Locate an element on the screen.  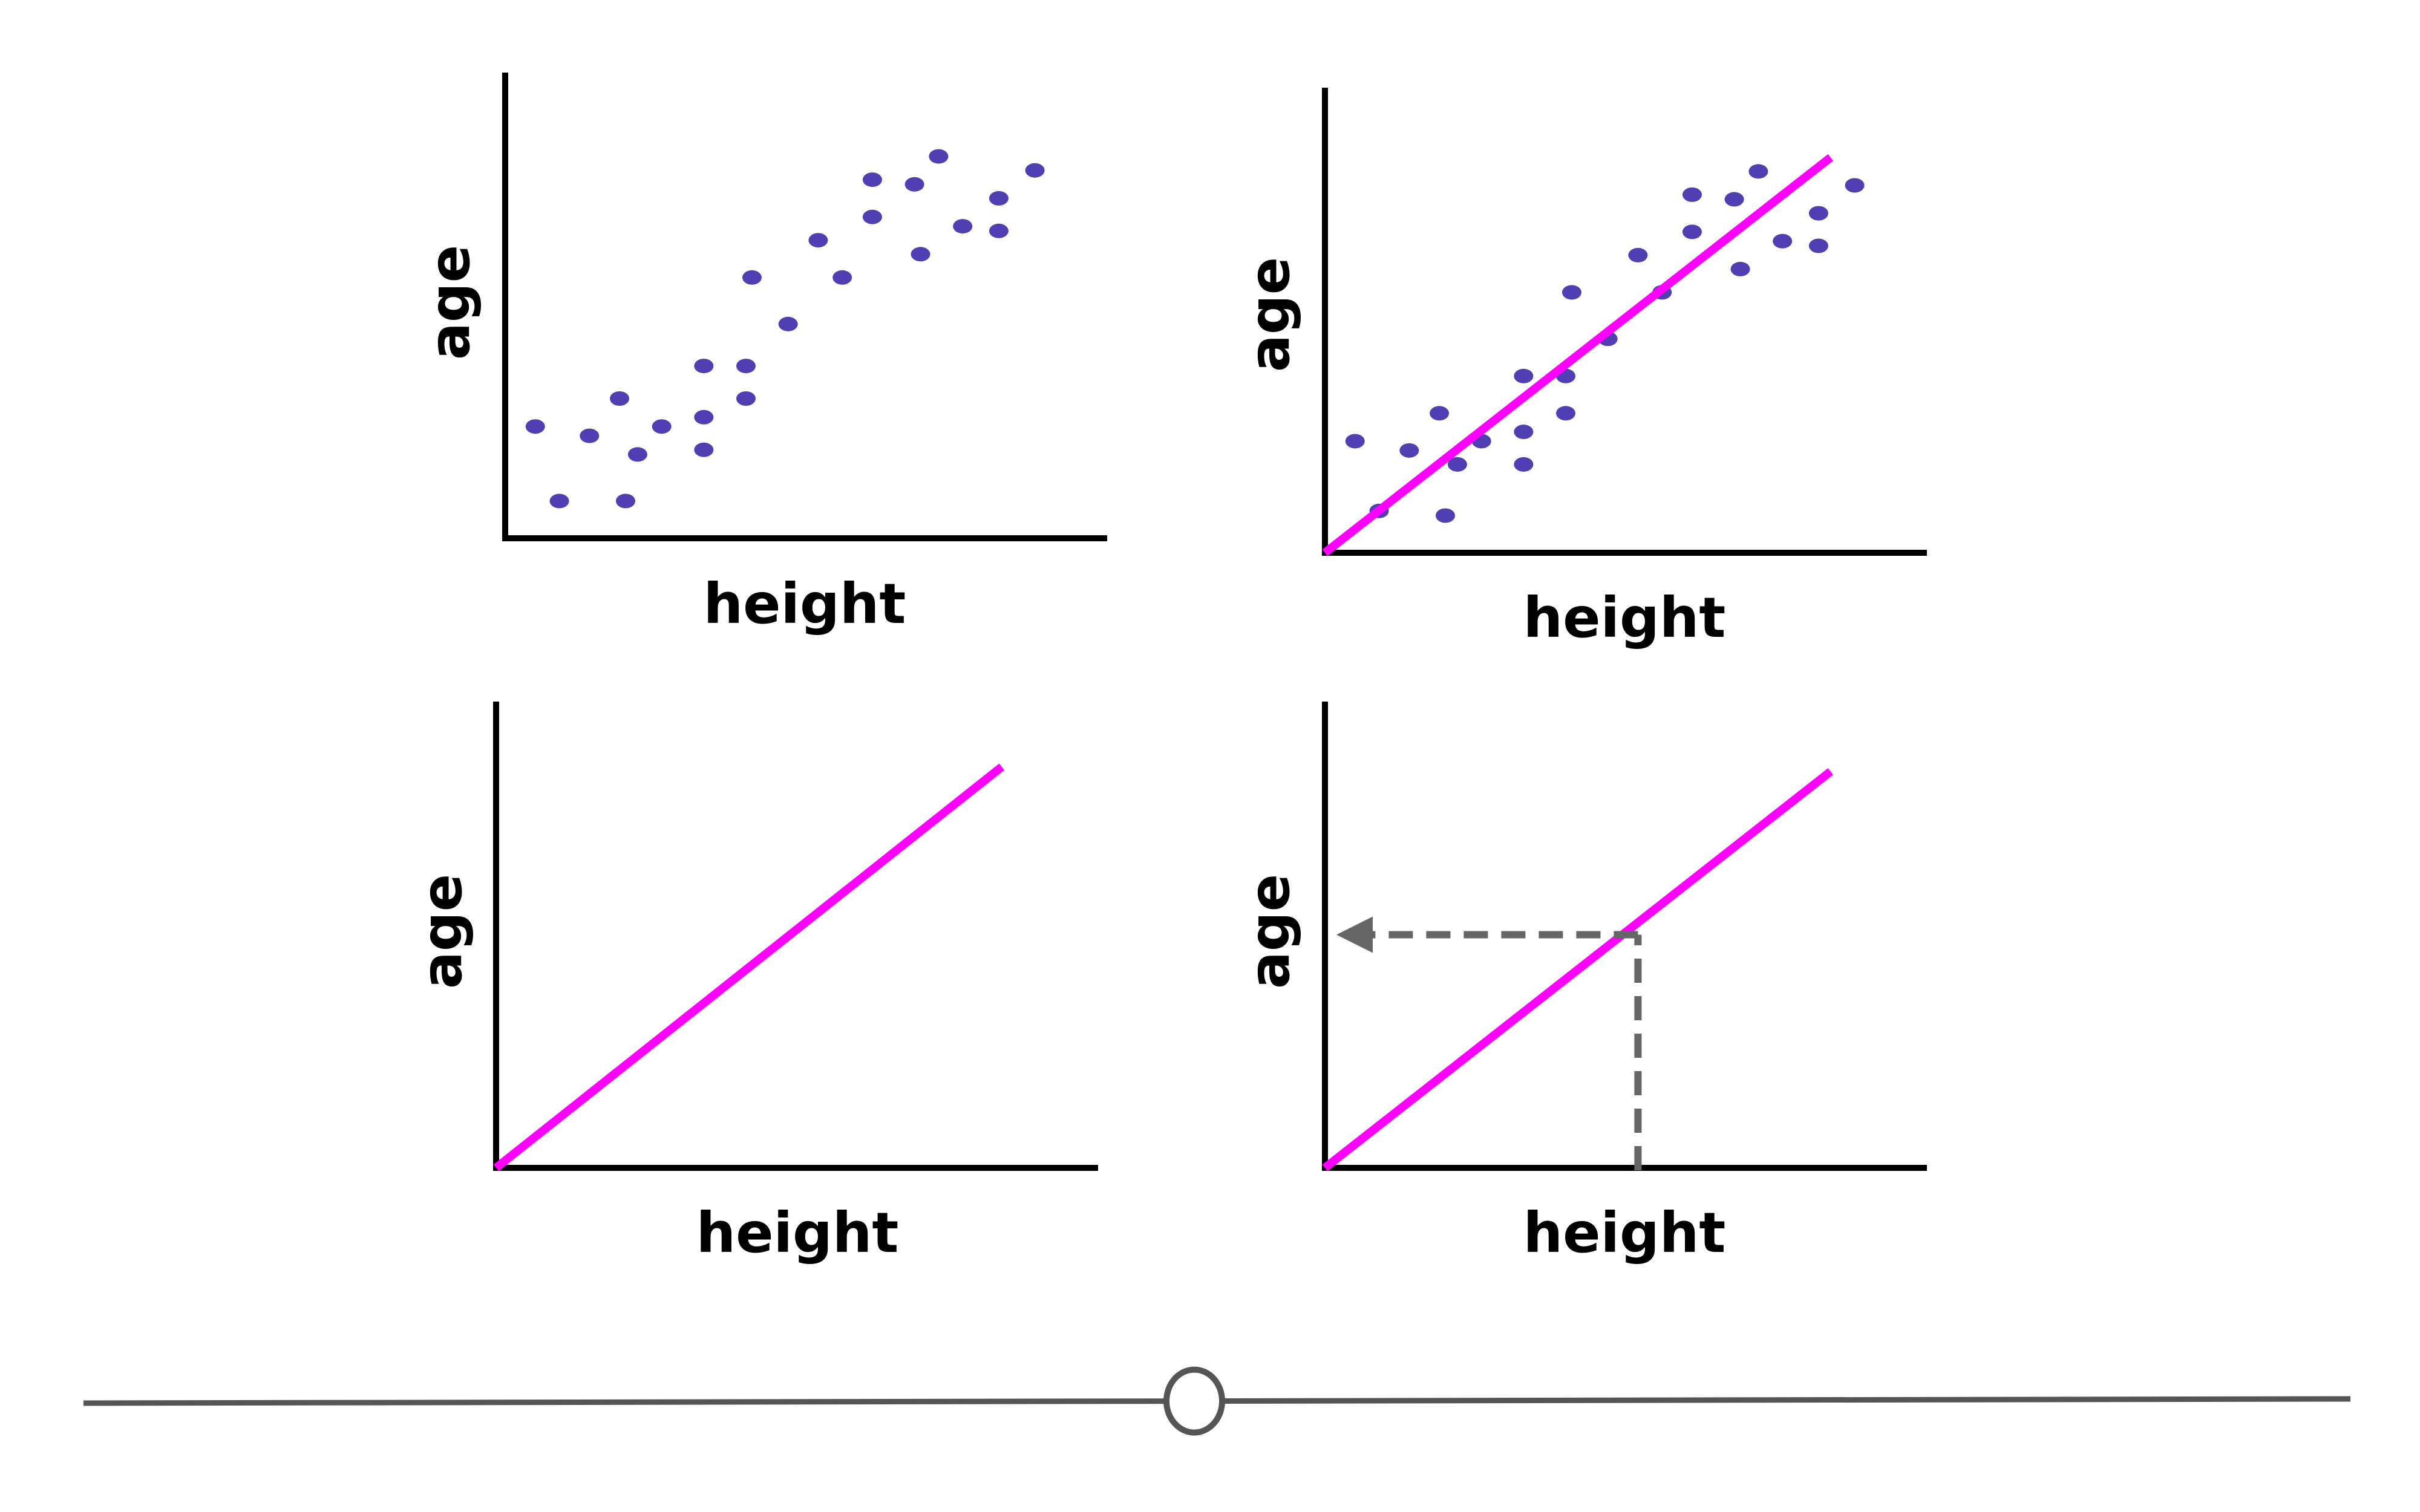
panel-prediction: height age is located at coordinates (1582, 983).